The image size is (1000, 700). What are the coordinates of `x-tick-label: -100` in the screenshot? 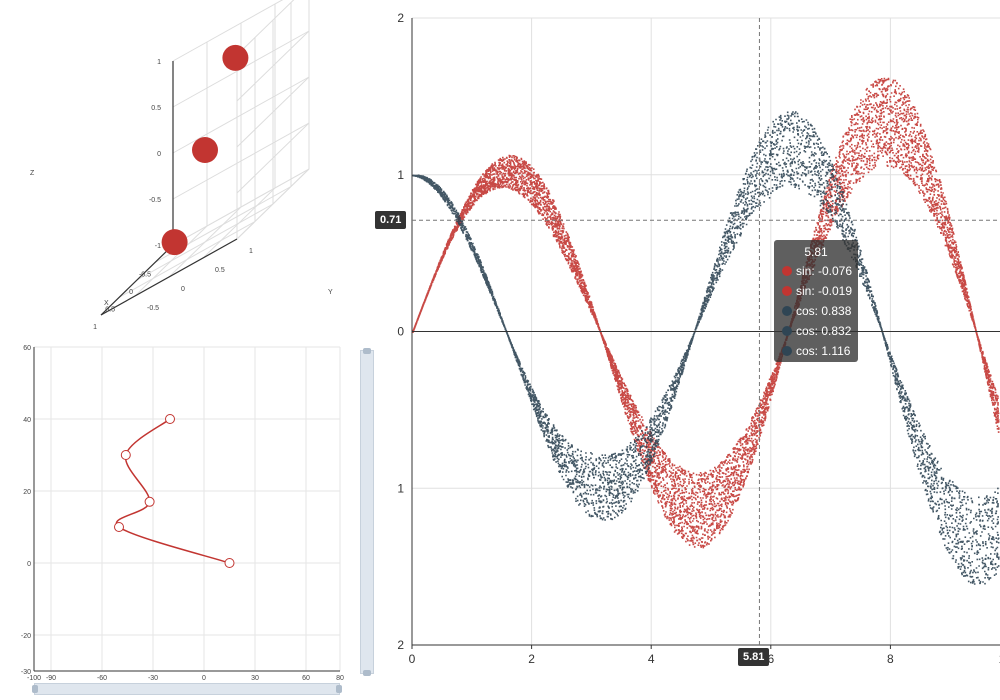 It's located at (34, 678).